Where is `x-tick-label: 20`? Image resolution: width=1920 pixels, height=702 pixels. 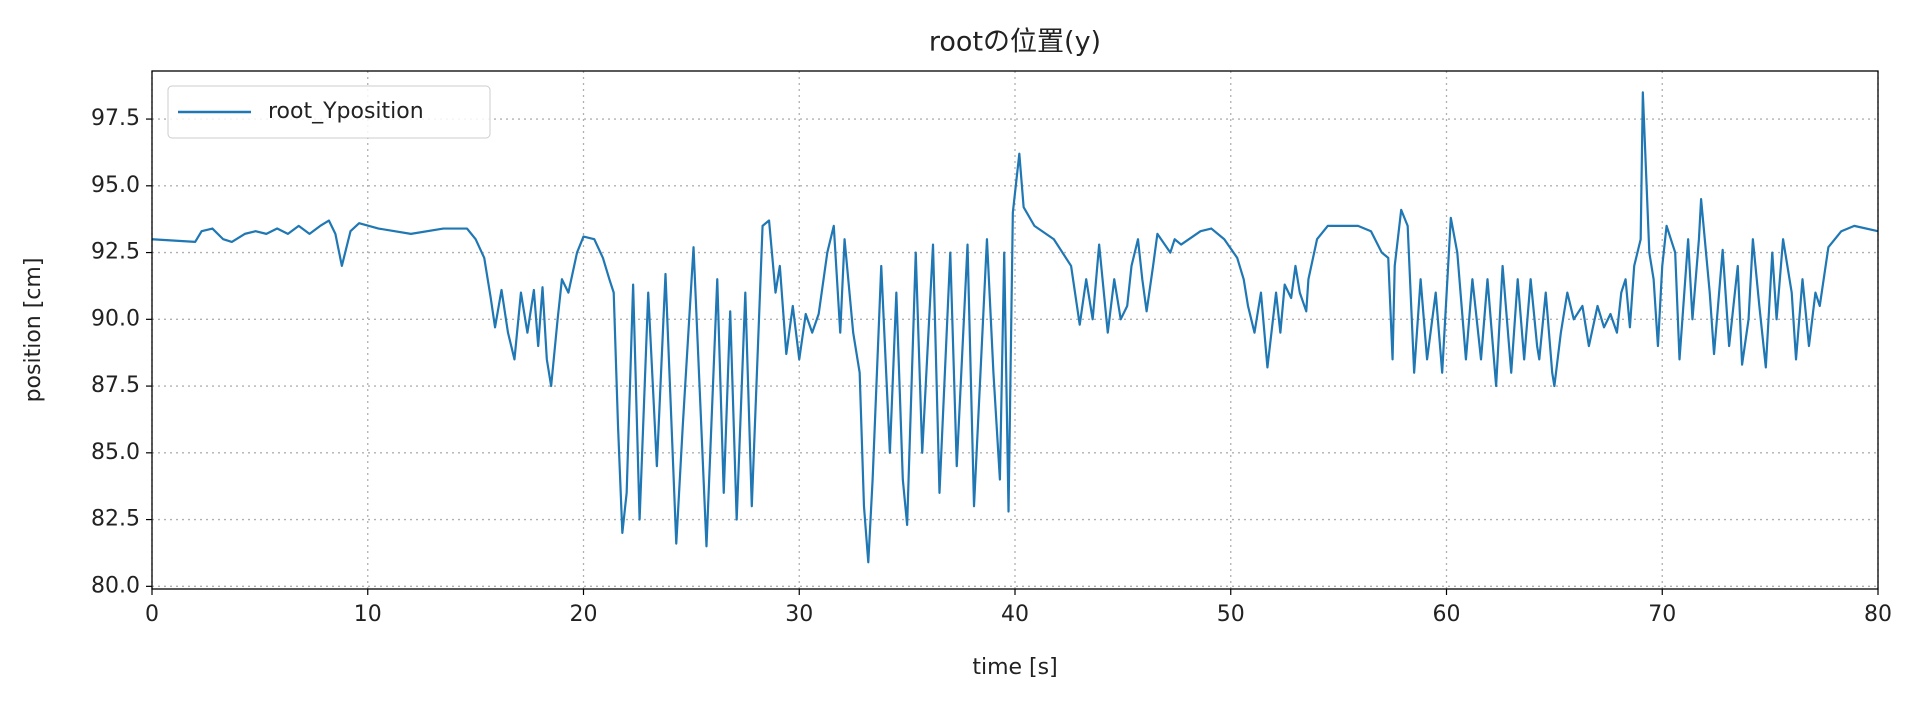
x-tick-label: 20 is located at coordinates (584, 614).